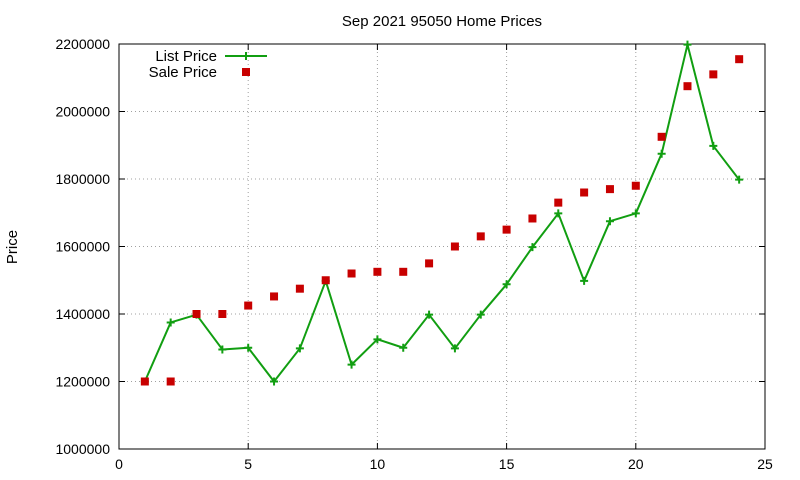 The width and height of the screenshot is (800, 480). Describe the element at coordinates (82, 112) in the screenshot. I see `y-tick-label: 2000000` at that location.